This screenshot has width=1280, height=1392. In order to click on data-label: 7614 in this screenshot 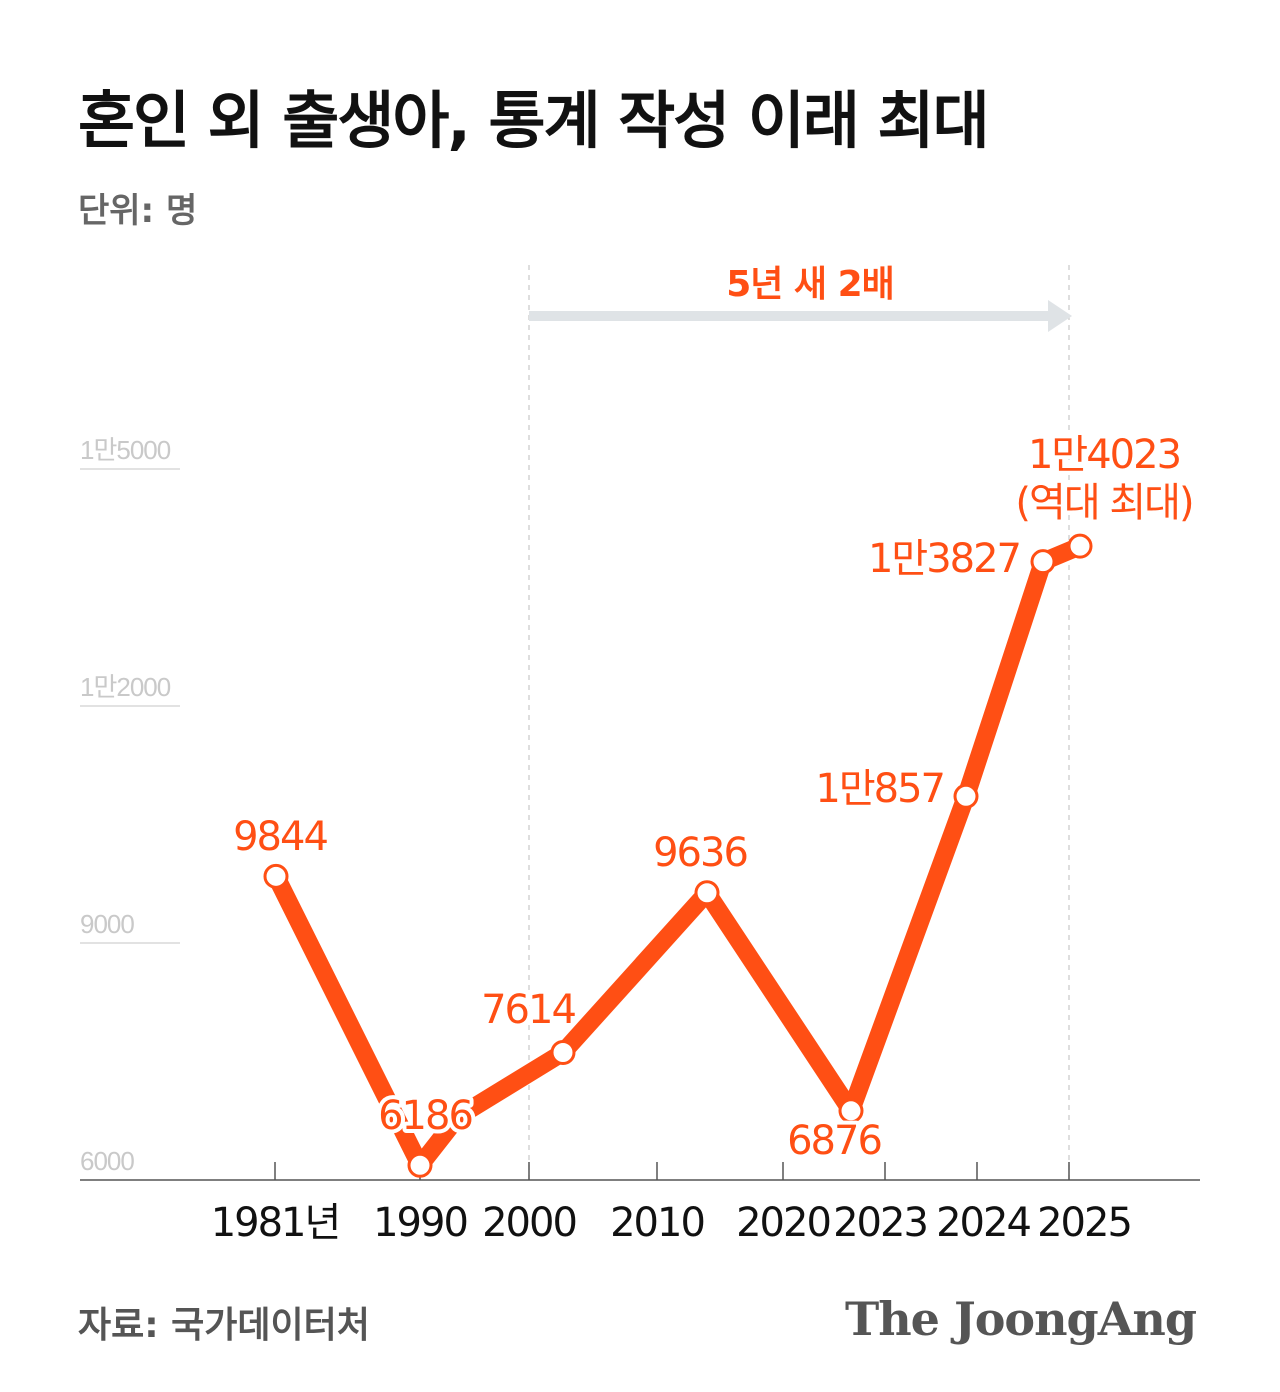, I will do `click(528, 1010)`.